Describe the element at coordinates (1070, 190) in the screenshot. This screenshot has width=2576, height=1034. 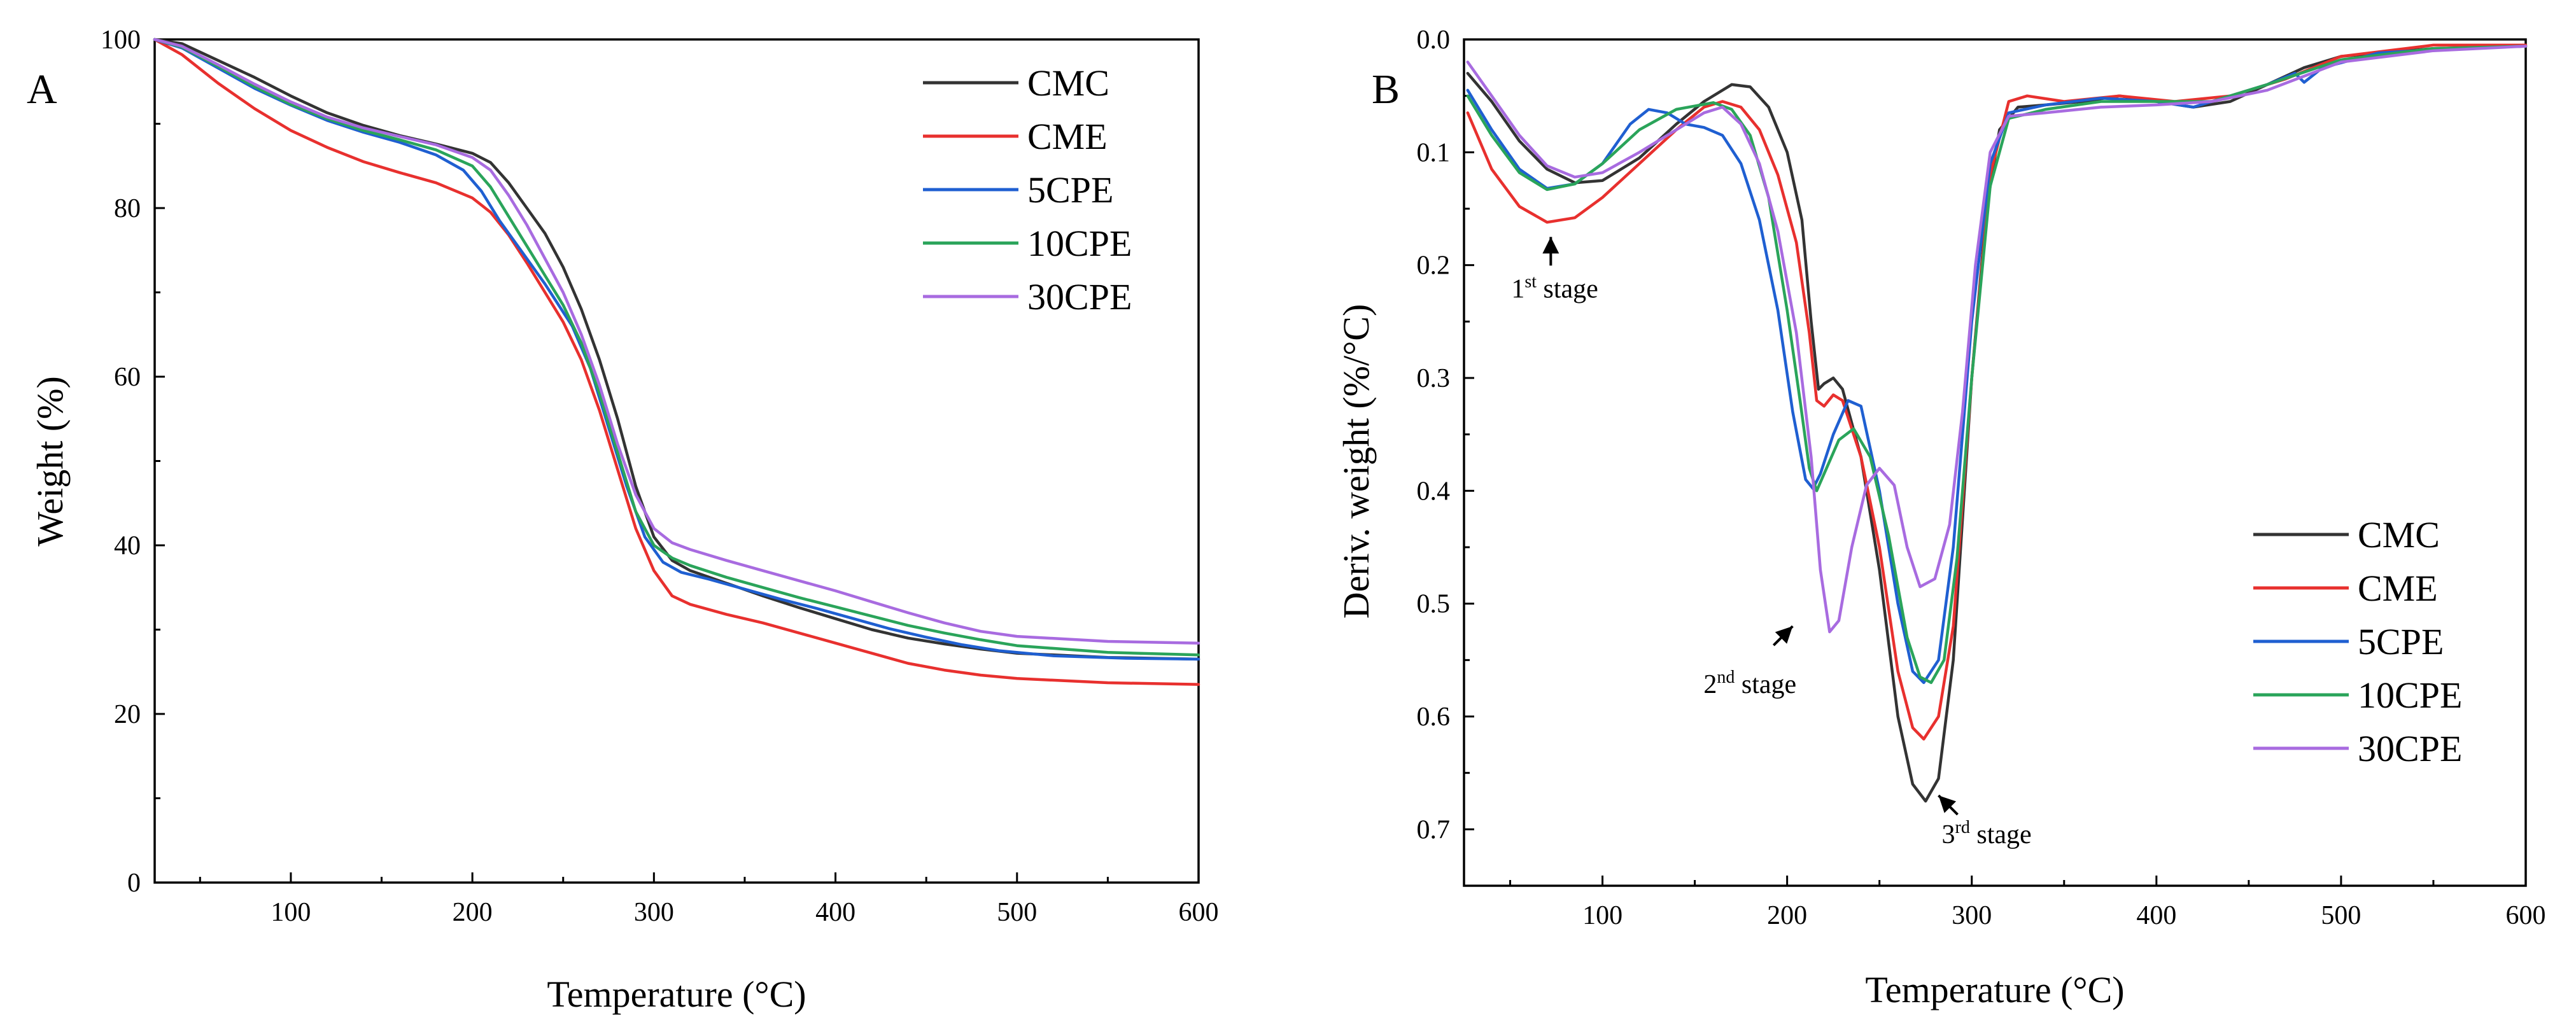
I see `legend-label-a-5cpe: 5CPE` at that location.